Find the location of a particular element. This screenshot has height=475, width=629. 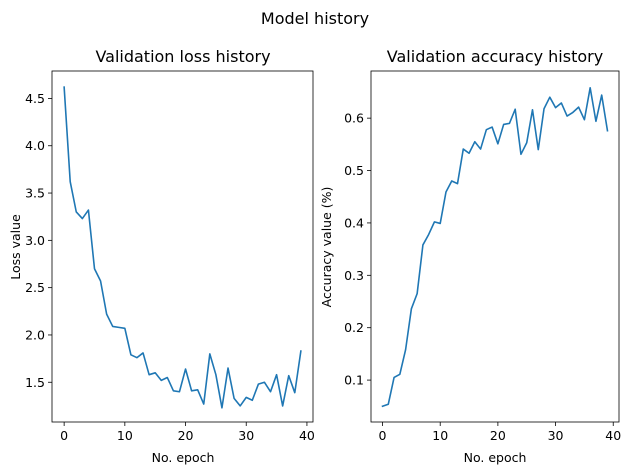

loss-x-ticks: 0 10 20 30 40 is located at coordinates (187, 432).